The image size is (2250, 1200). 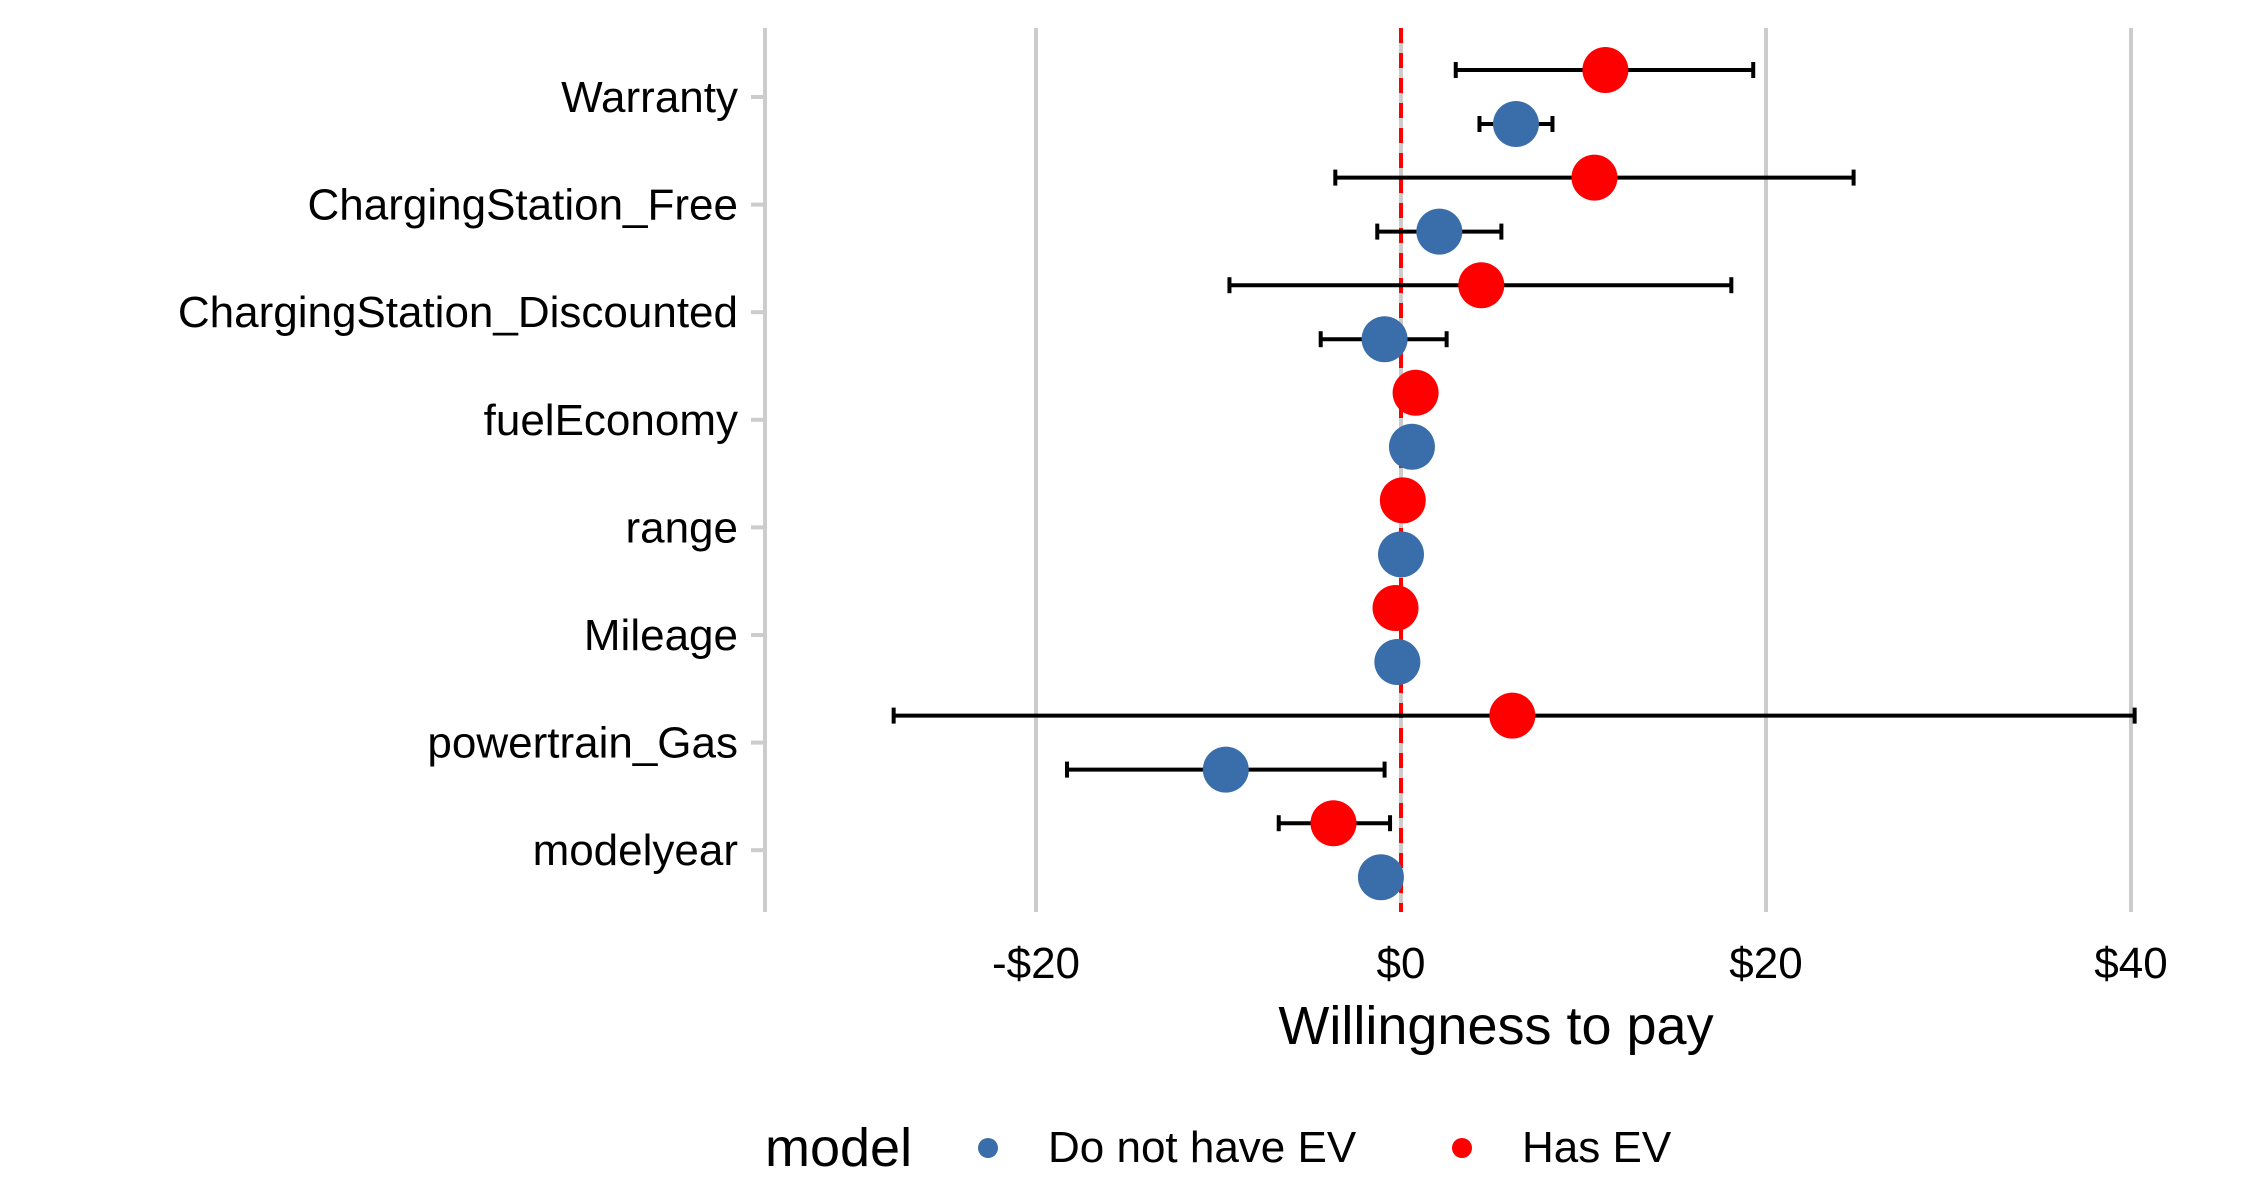 What do you see at coordinates (2130, 963) in the screenshot?
I see `x-tick-label: $40` at bounding box center [2130, 963].